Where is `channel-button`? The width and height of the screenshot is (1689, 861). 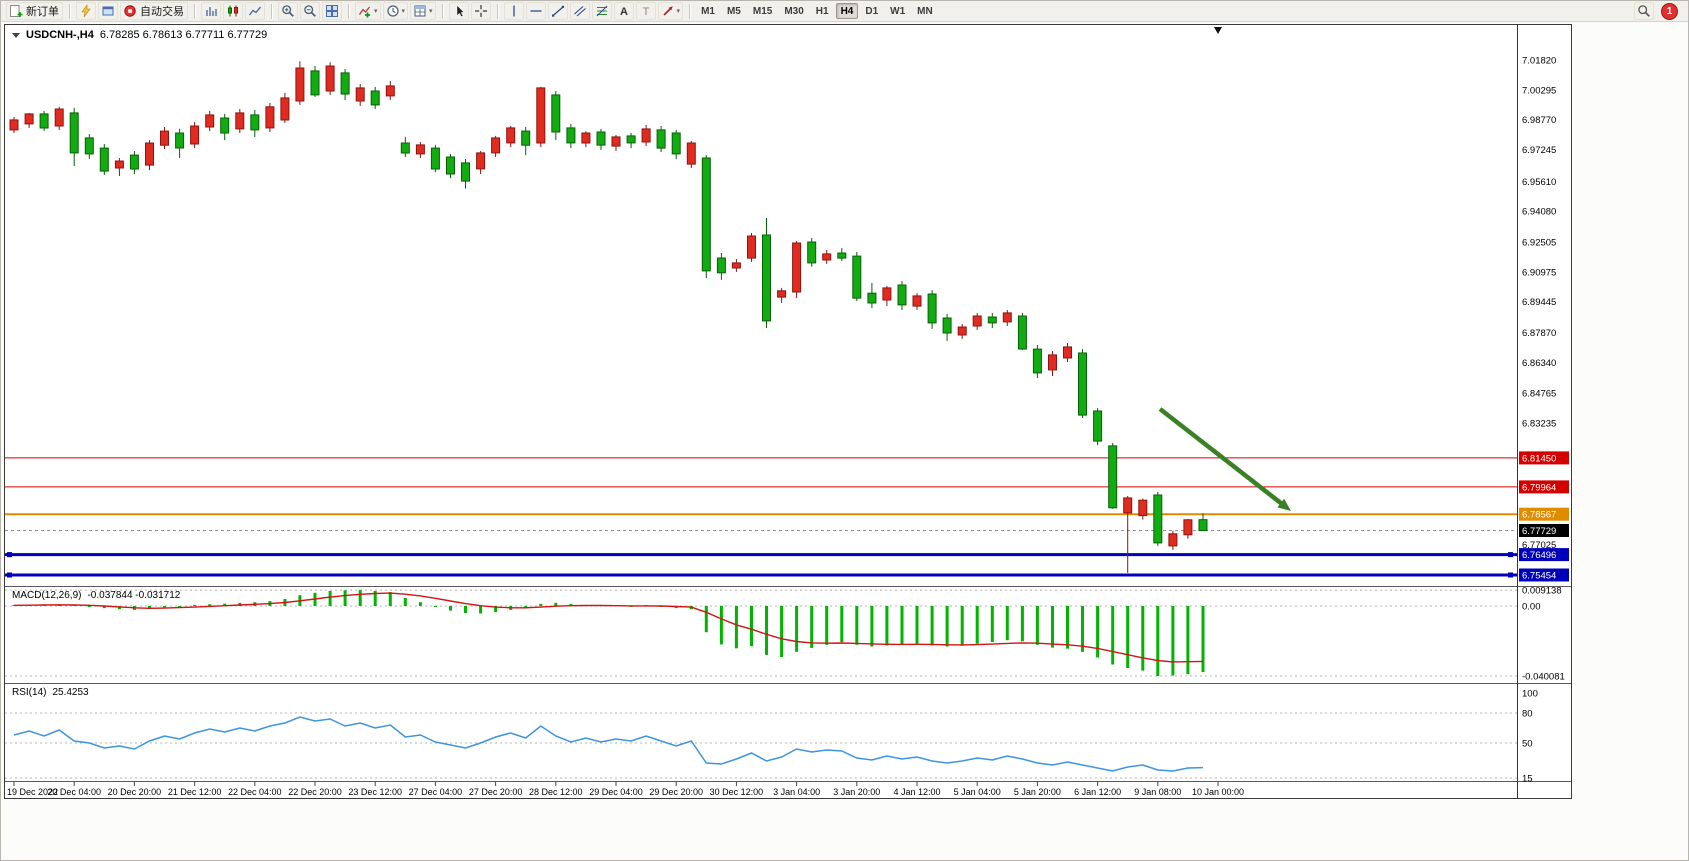
channel-button is located at coordinates (579, 11).